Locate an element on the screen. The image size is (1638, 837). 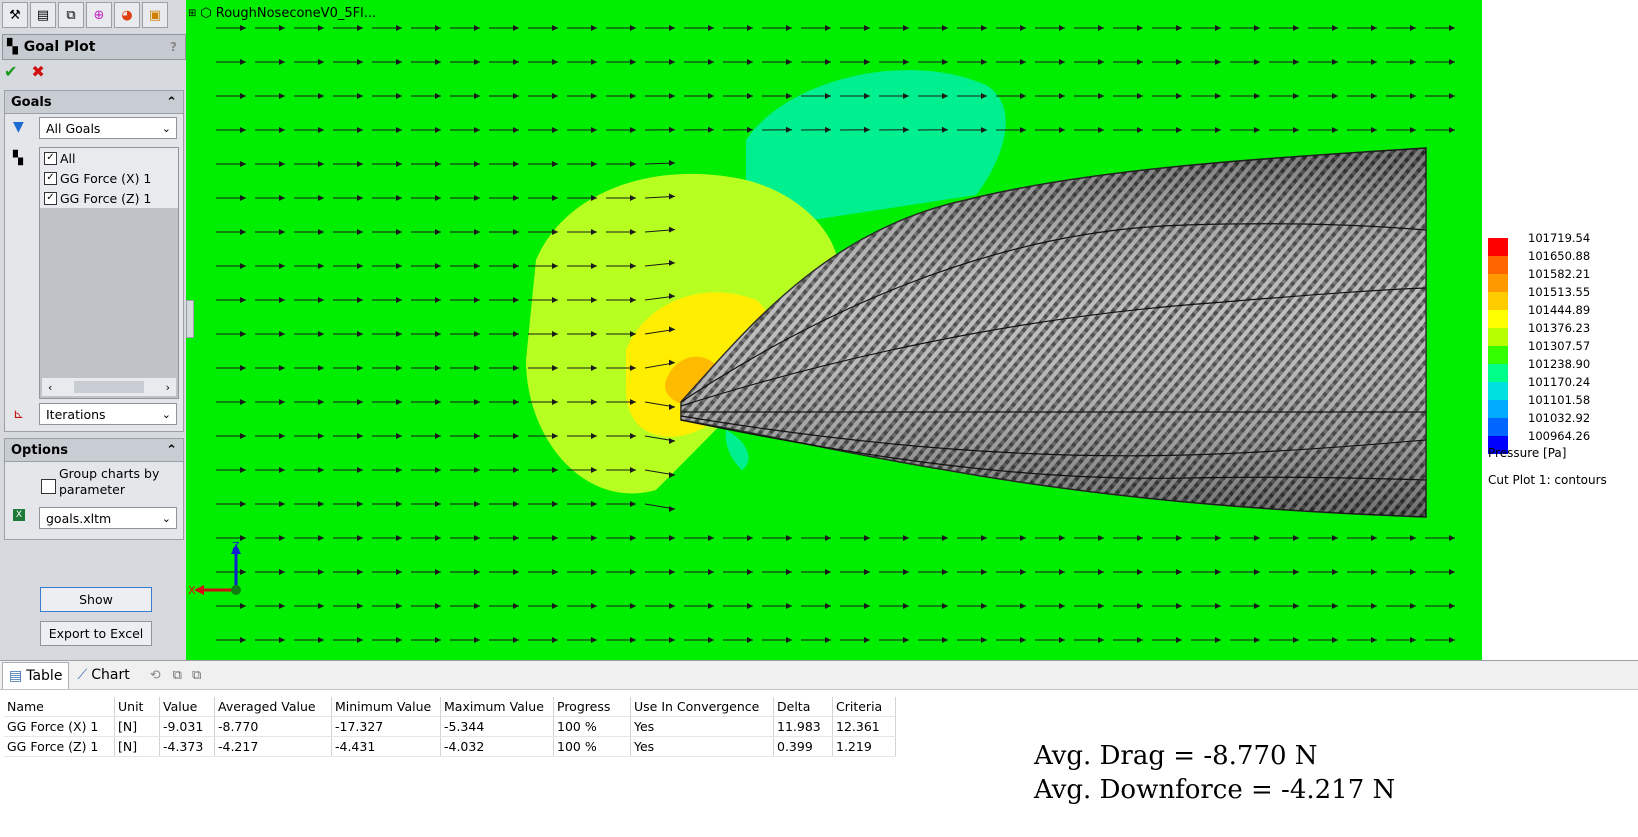
legend-value: 100964.26 is located at coordinates (1559, 436).